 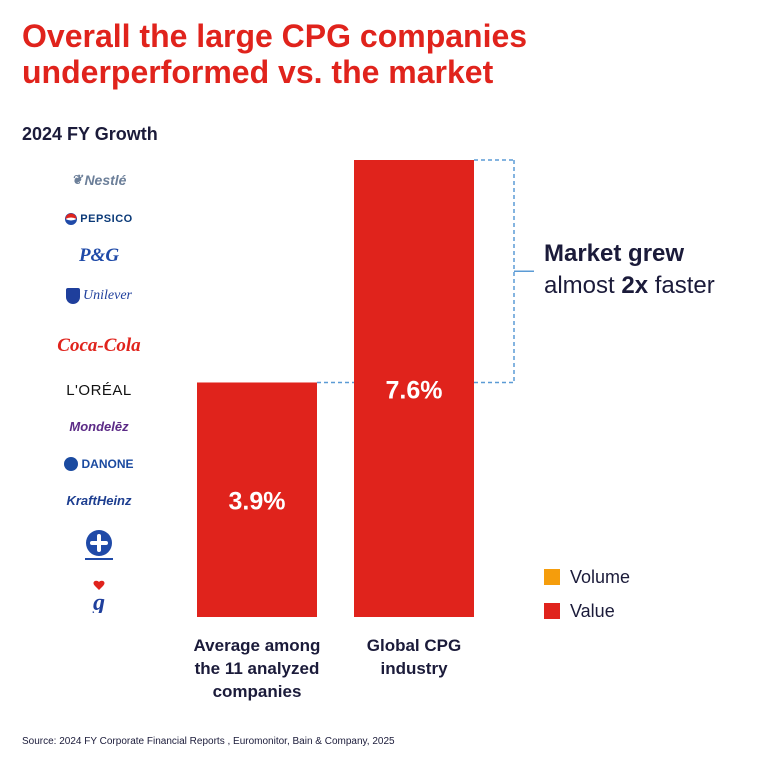 I want to click on unilever-logo-text: Unilever, so click(x=107, y=295).